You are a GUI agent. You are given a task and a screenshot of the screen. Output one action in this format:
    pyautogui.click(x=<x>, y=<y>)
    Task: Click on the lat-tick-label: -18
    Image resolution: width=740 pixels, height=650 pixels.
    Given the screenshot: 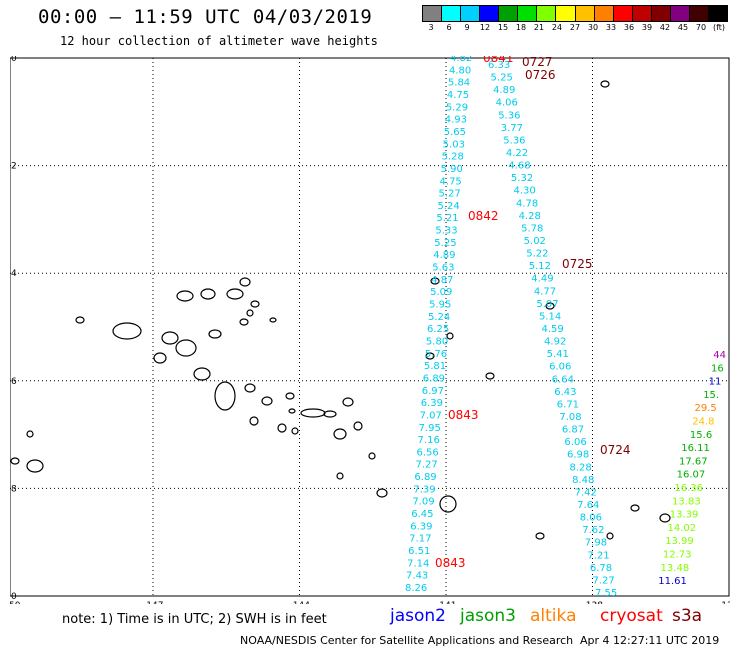 What is the action you would take?
    pyautogui.click(x=13, y=489)
    